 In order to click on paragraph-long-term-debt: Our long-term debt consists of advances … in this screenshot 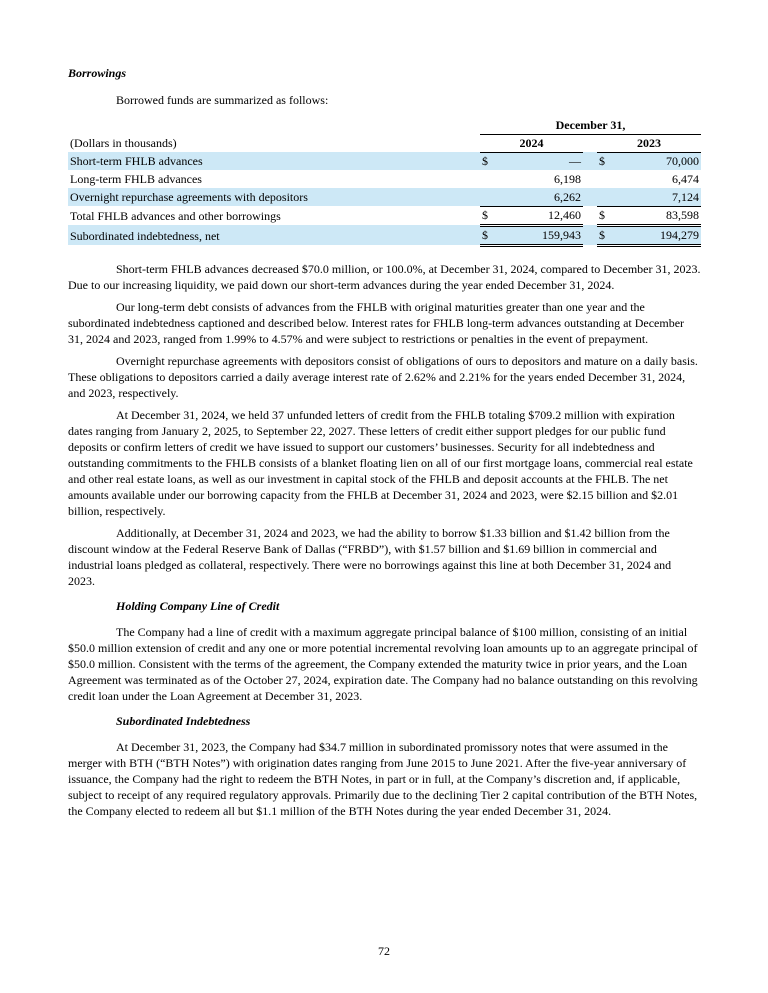, I will do `click(376, 322)`.